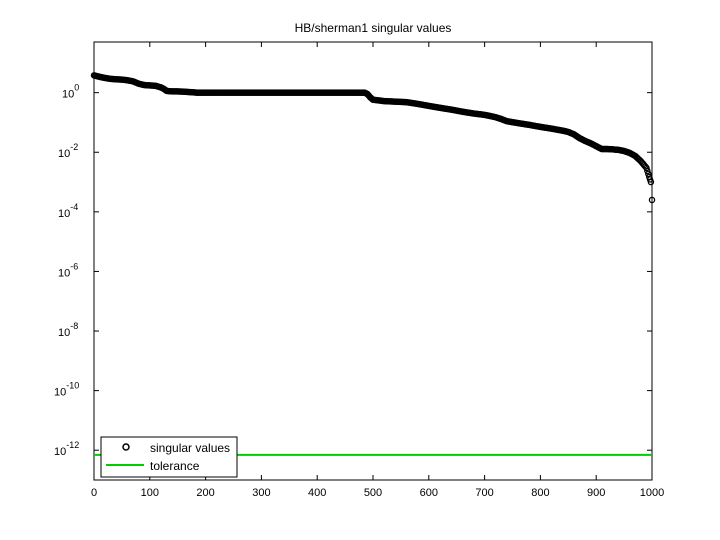 This screenshot has height=540, width=720. Describe the element at coordinates (190, 448) in the screenshot. I see `legend-label-singular-values: singular values` at that location.